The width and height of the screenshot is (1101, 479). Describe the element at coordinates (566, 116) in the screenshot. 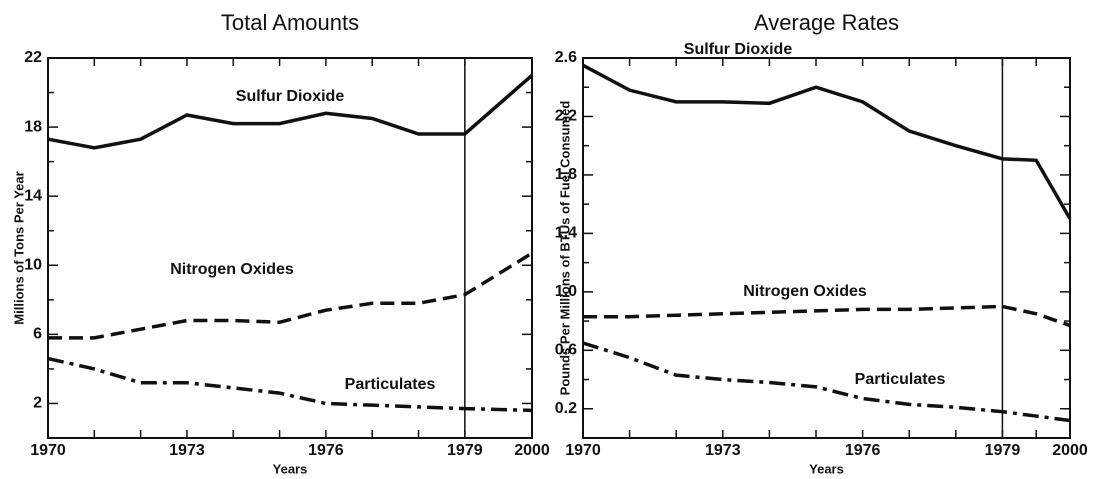

I see `y-tick-label: 2.2` at that location.